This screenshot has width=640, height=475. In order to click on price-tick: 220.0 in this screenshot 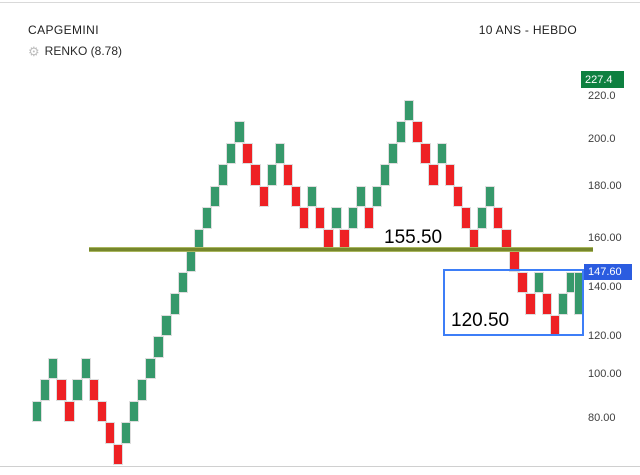, I will do `click(602, 96)`.